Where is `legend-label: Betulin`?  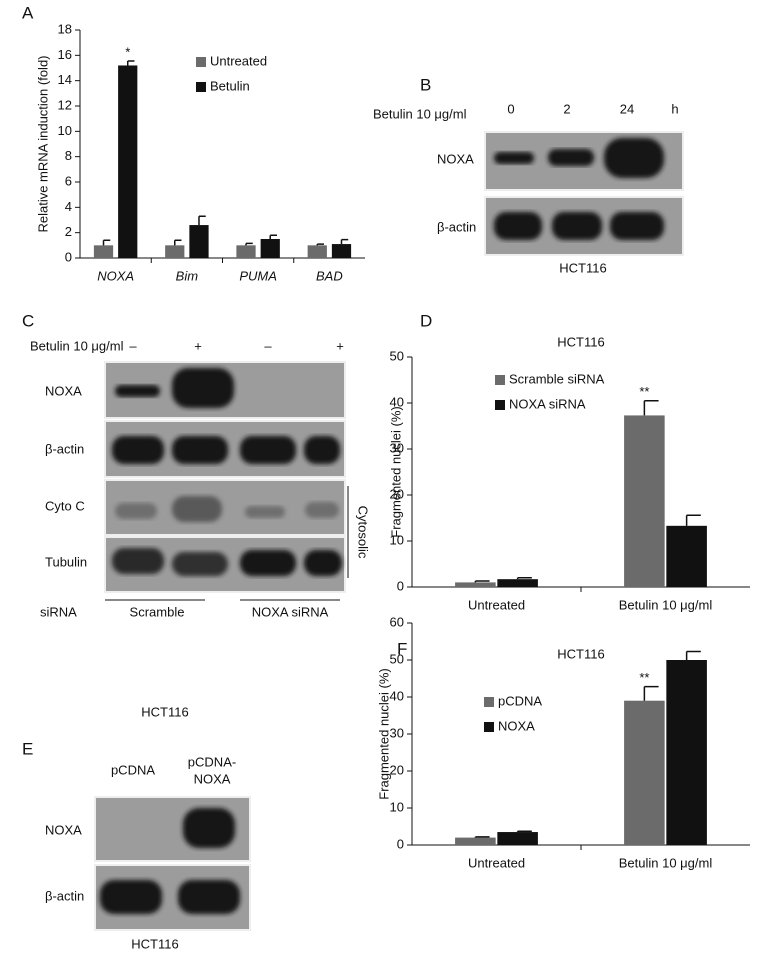 legend-label: Betulin is located at coordinates (230, 85).